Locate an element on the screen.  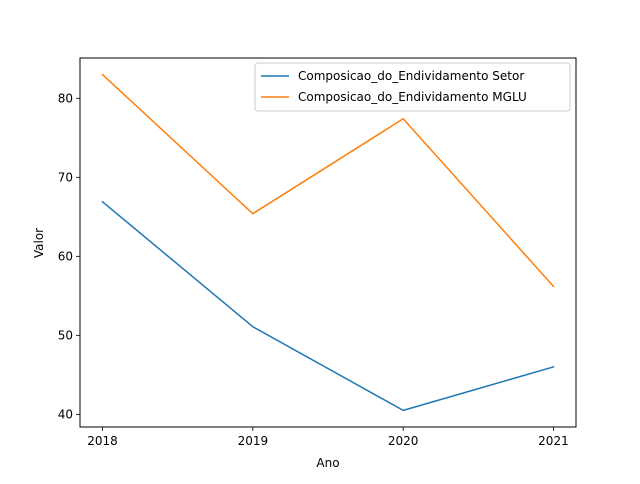
x-axis: 2018 2019 2020 2021 is located at coordinates (328, 437).